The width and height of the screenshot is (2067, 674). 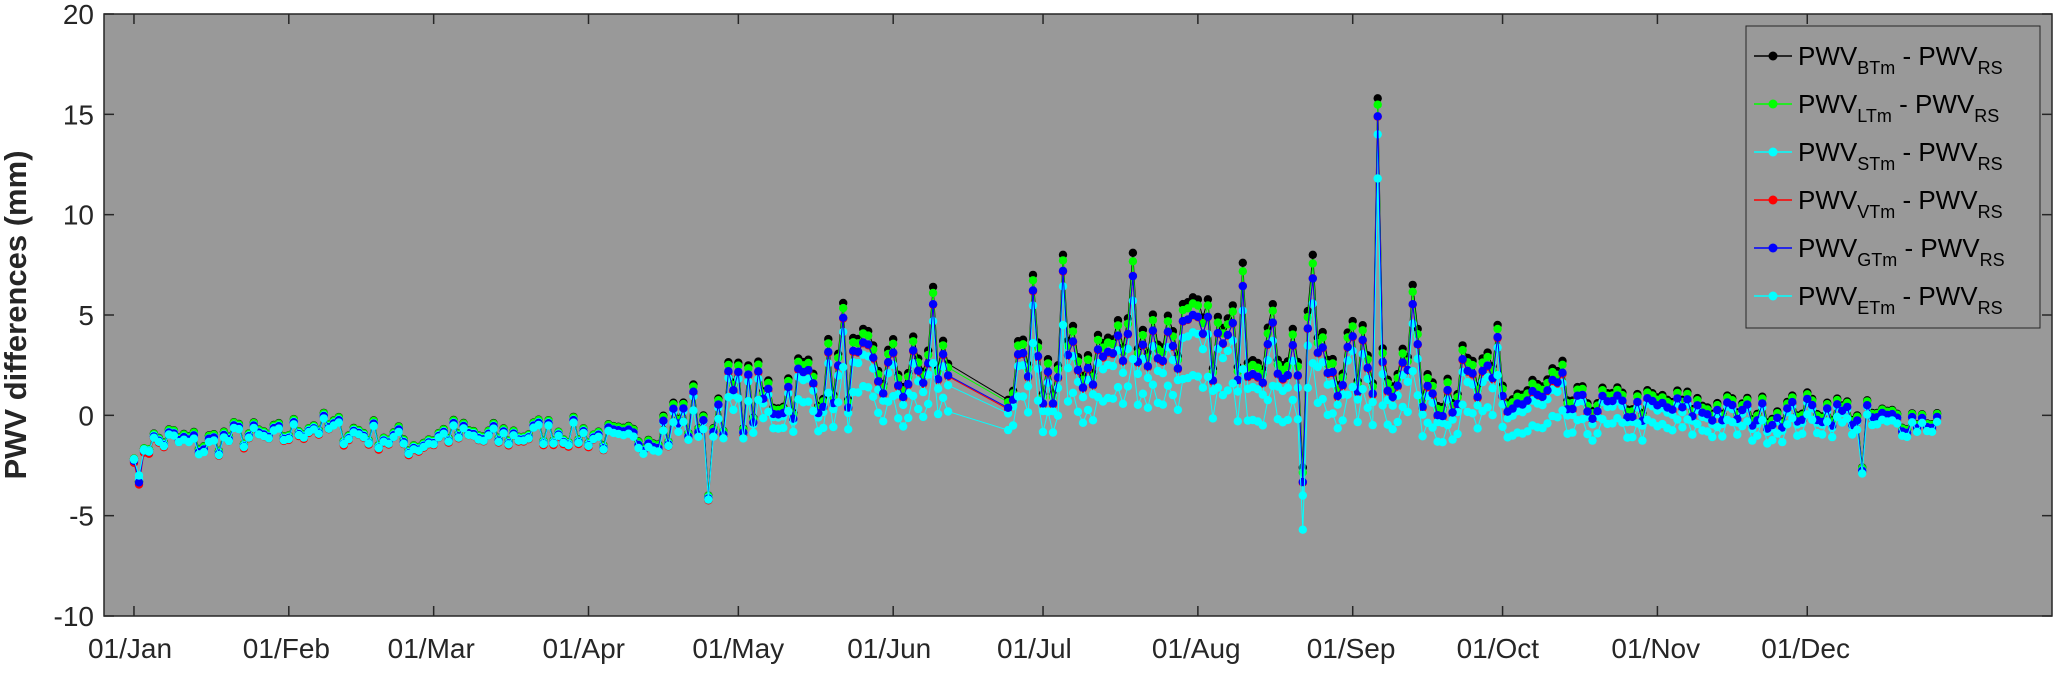 What do you see at coordinates (86, 315) in the screenshot?
I see `y-tick-label: 5` at bounding box center [86, 315].